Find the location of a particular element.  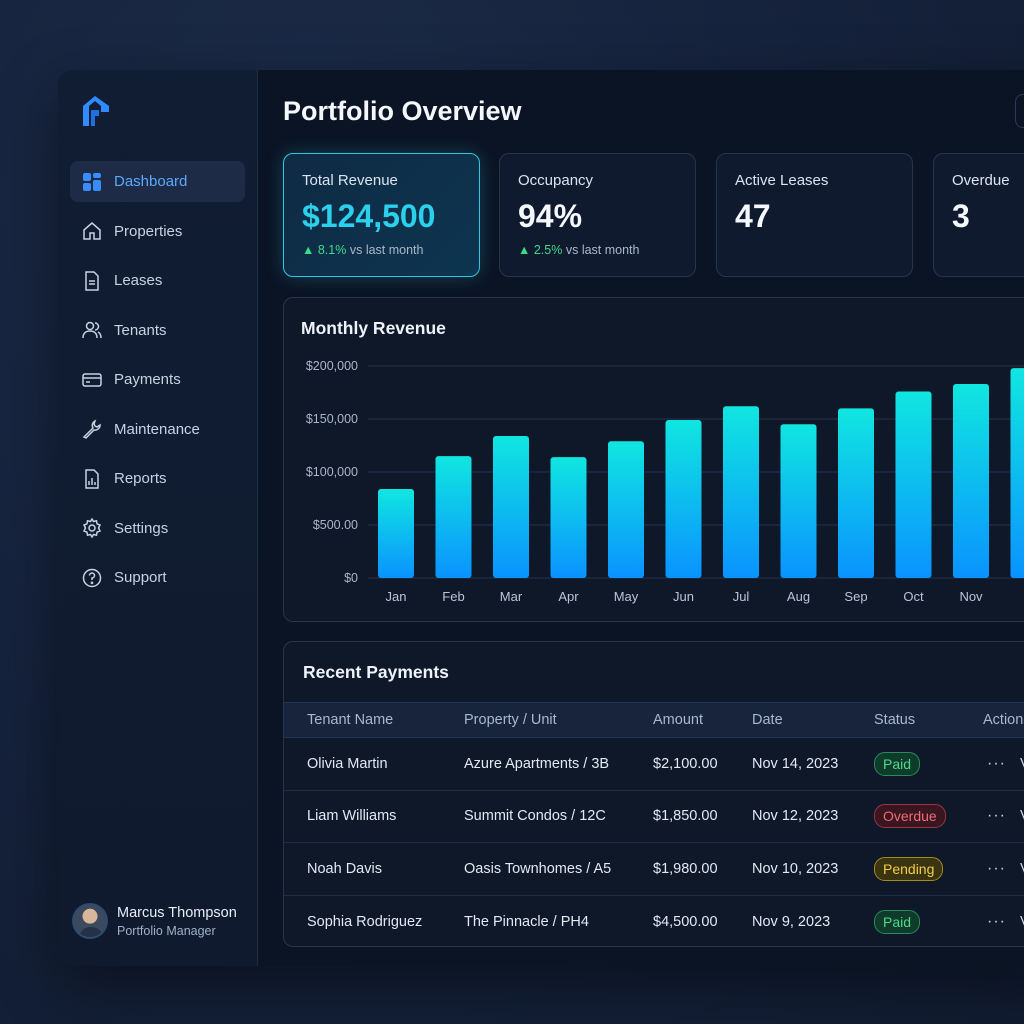

x-tick-label: Feb is located at coordinates (453, 596).